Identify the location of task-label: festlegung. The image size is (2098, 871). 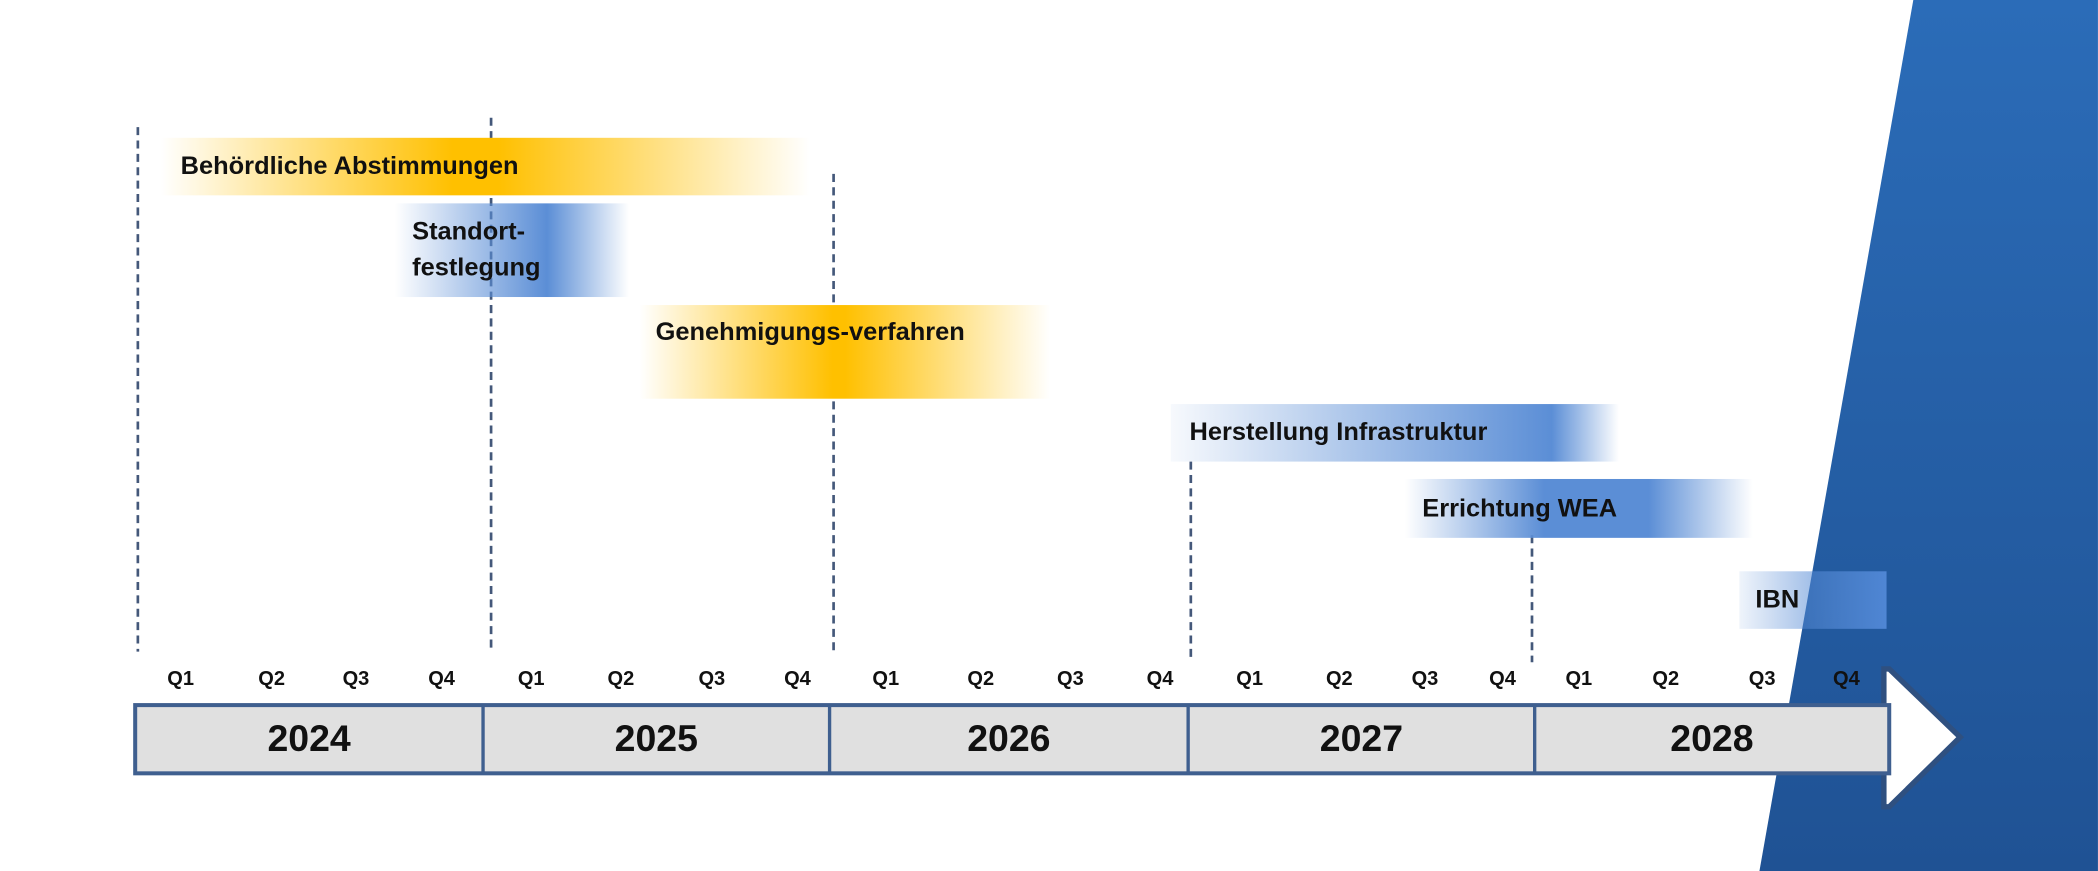
(476, 268).